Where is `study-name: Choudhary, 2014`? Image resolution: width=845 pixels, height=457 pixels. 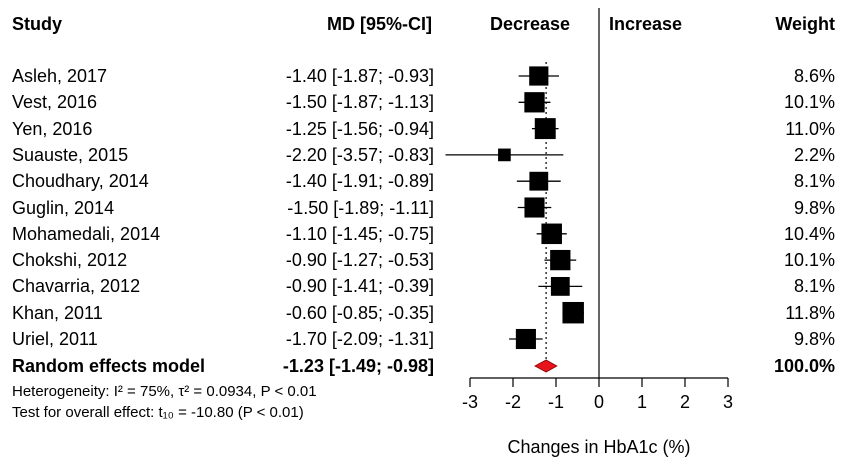
study-name: Choudhary, 2014 is located at coordinates (80, 181).